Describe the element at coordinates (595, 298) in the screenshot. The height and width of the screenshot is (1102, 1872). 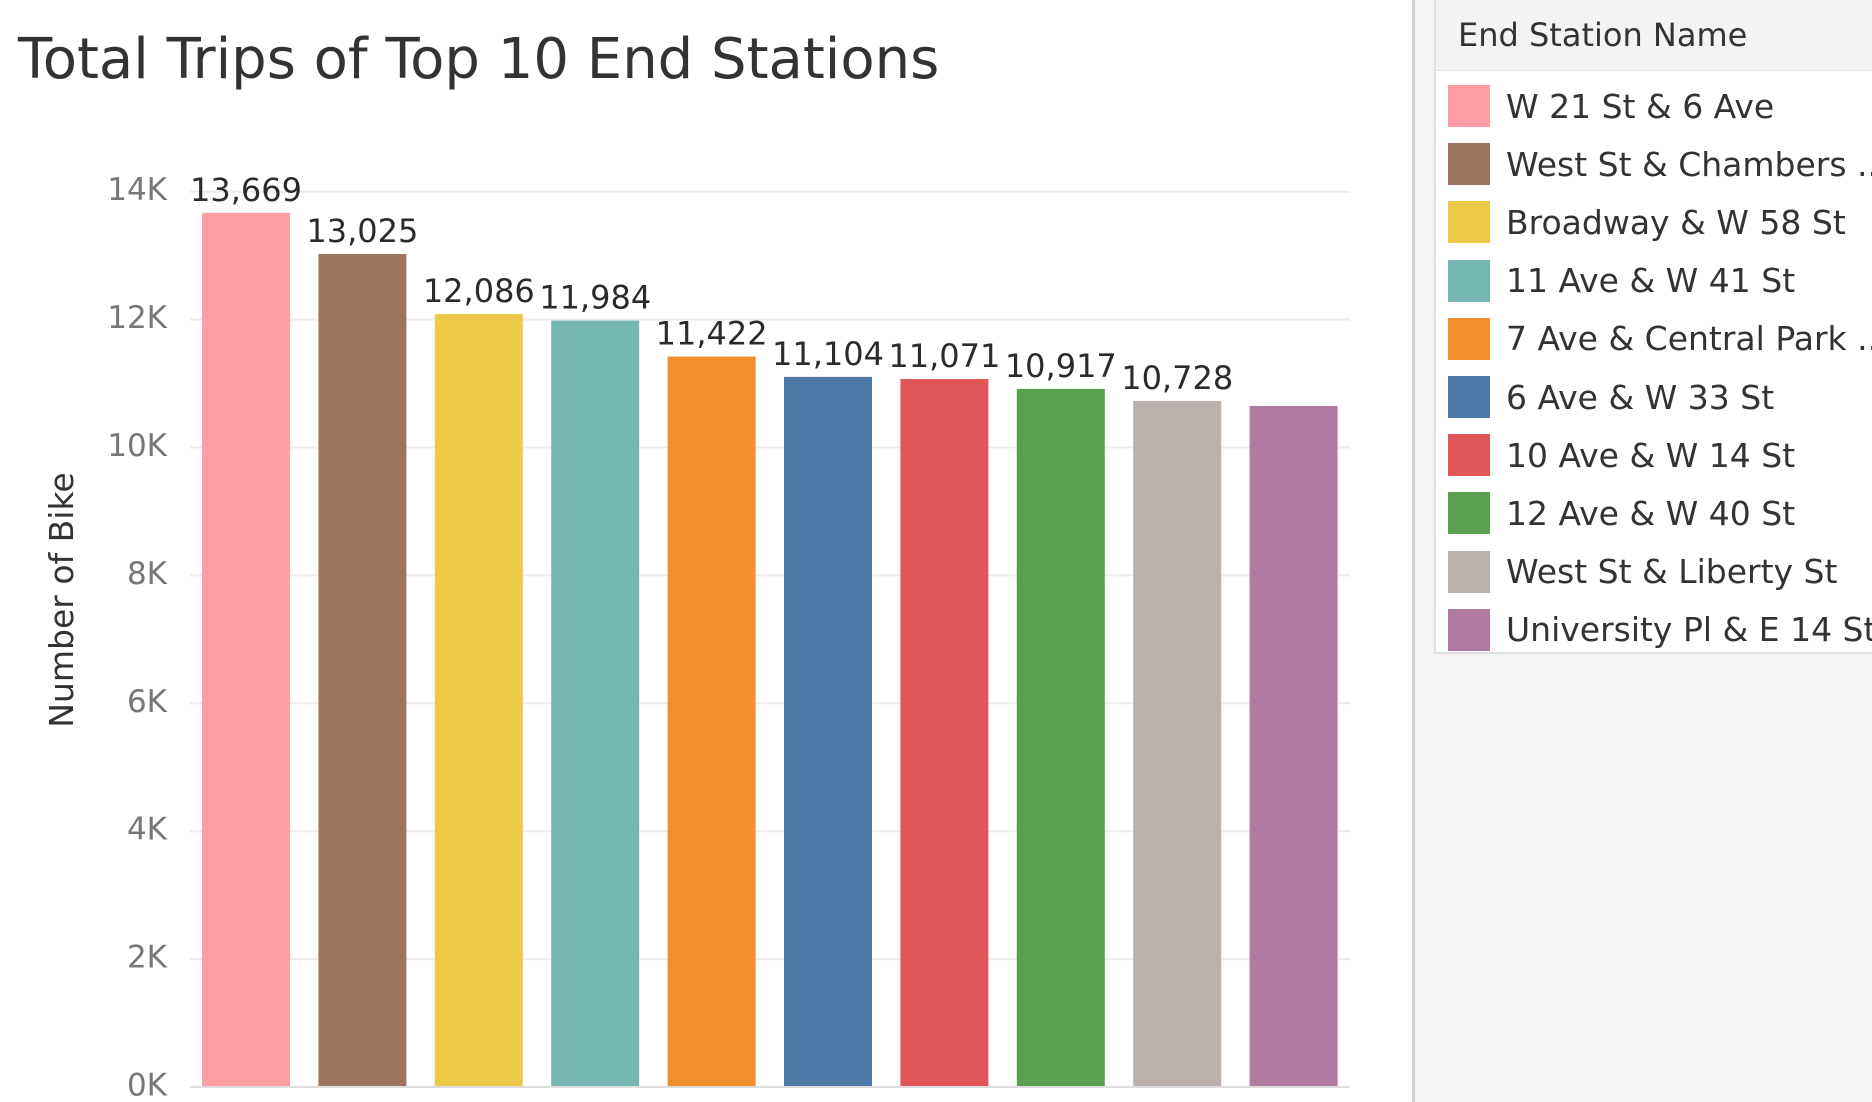
I see `bar-value-label: 11,984` at that location.